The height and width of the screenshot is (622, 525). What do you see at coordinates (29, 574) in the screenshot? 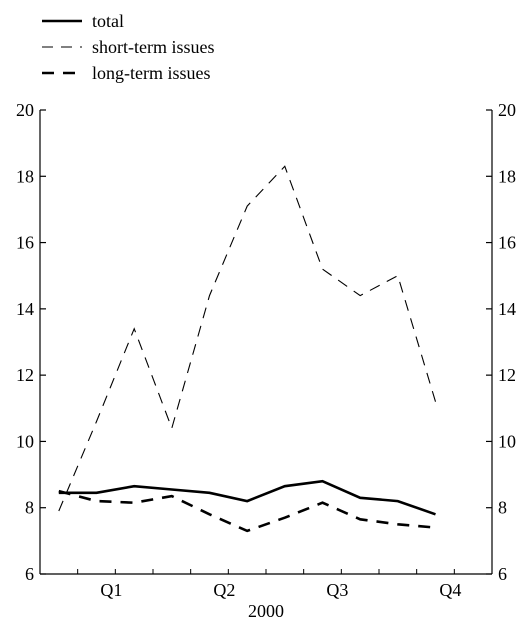
I see `y-tick-label-left: 6` at bounding box center [29, 574].